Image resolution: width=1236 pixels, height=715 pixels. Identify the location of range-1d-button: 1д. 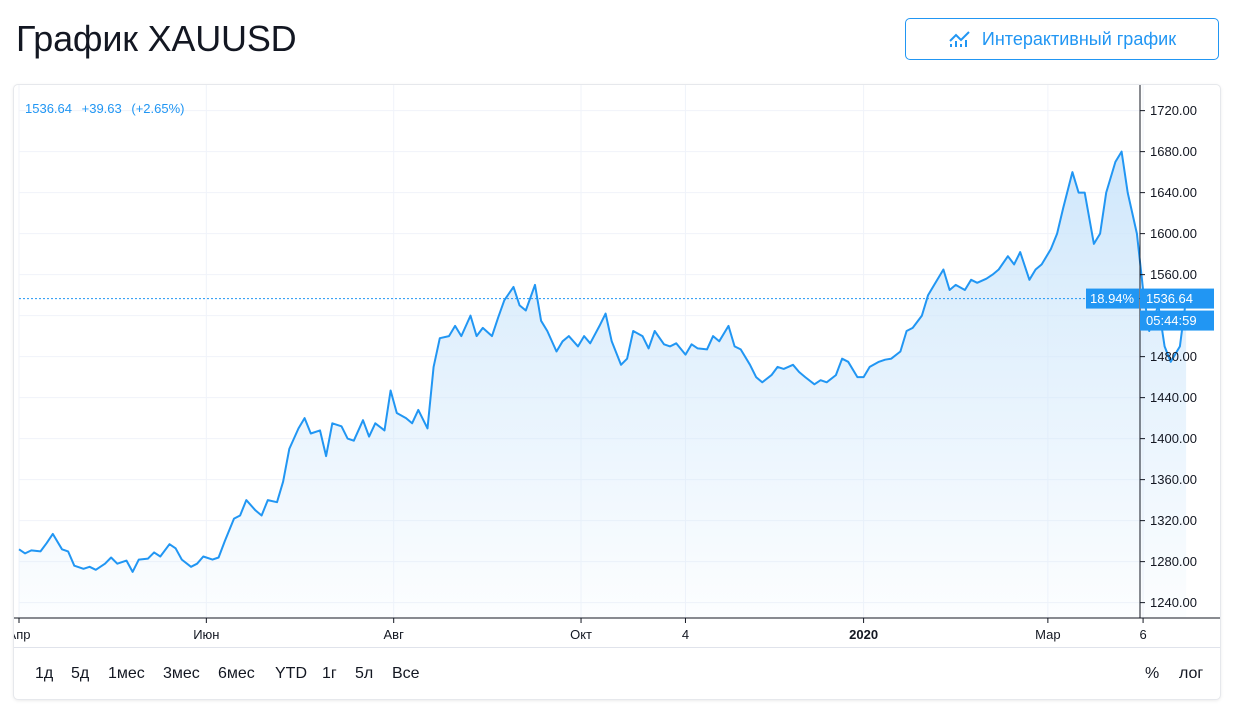
(44, 673).